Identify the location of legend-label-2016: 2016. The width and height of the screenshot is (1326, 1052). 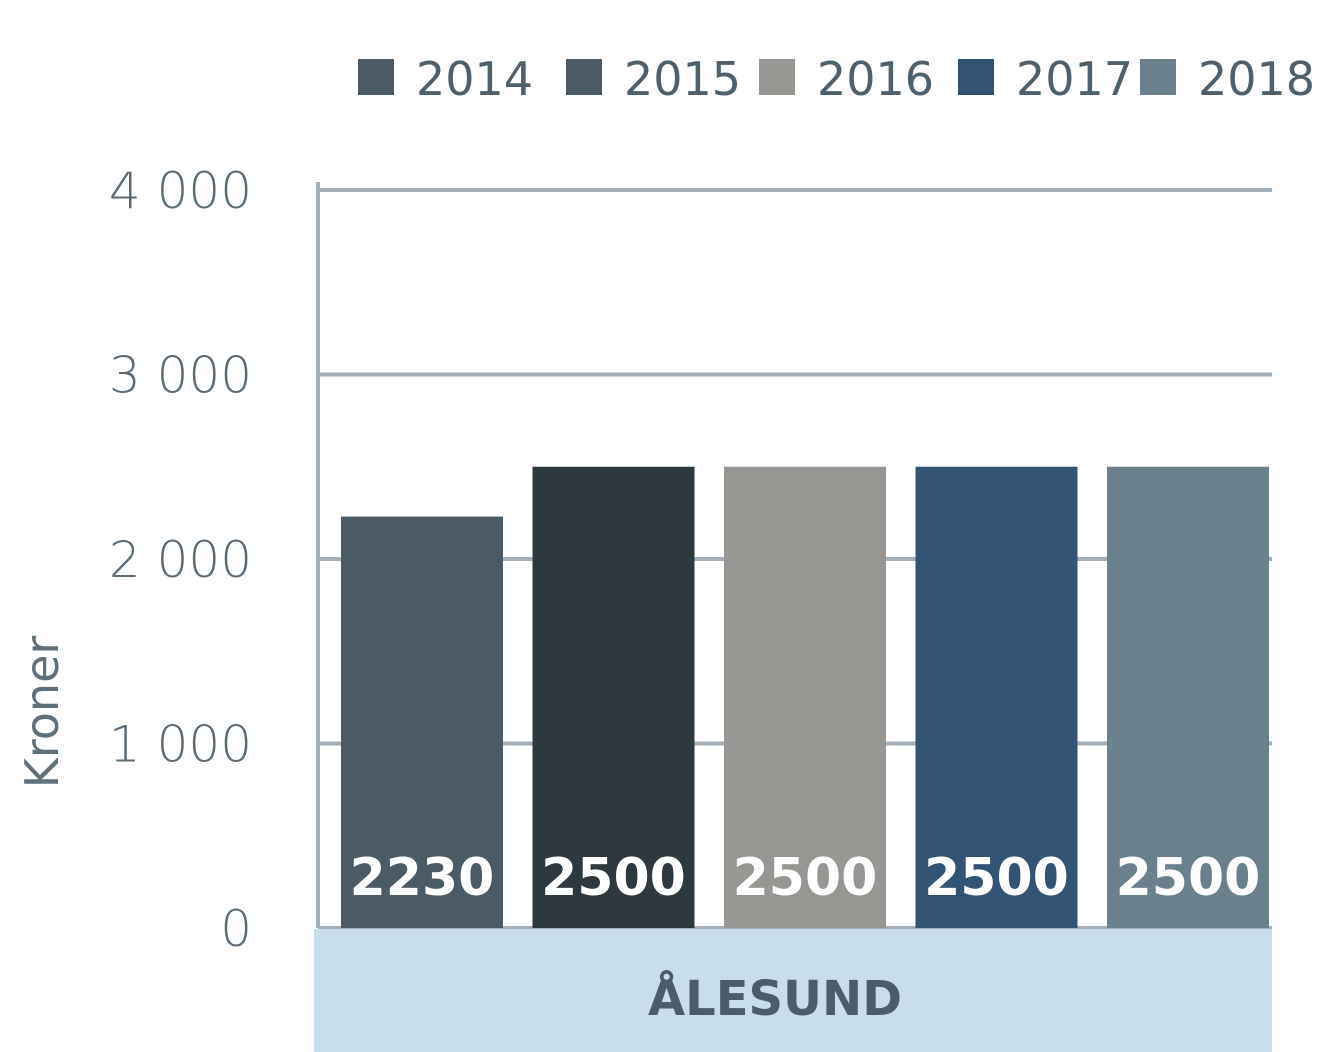
(875, 79).